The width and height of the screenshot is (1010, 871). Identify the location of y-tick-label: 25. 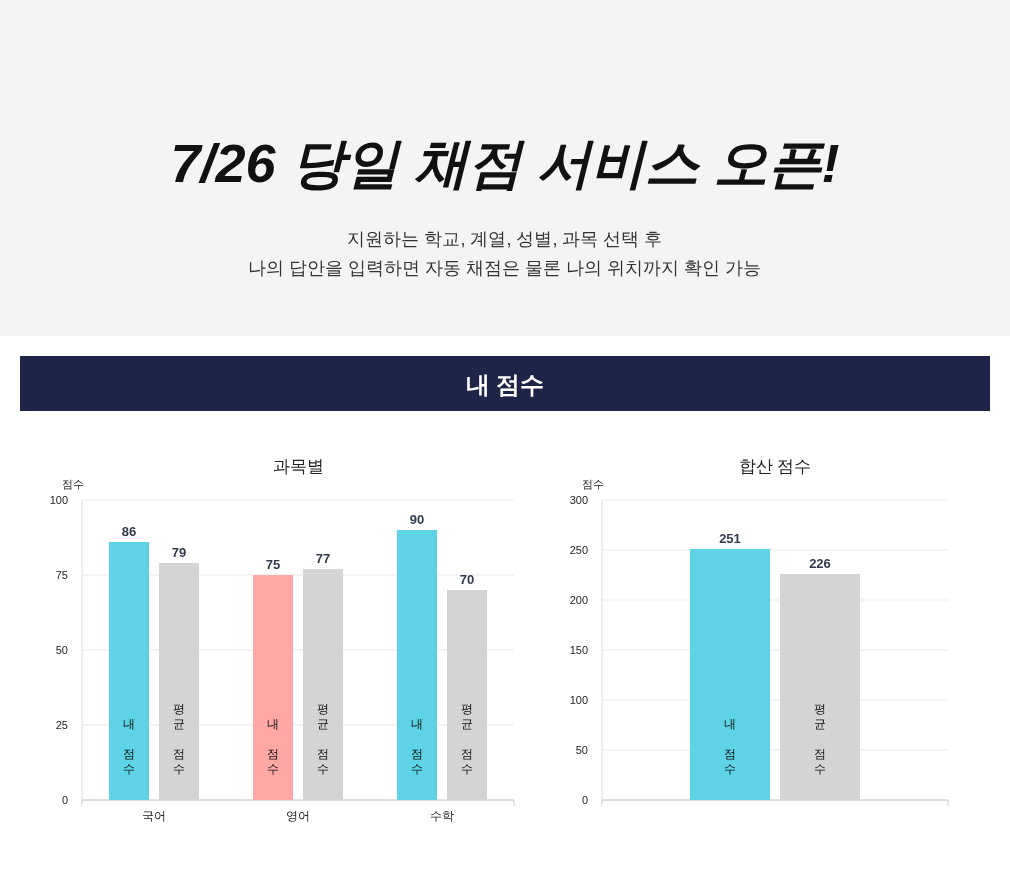
(61, 725).